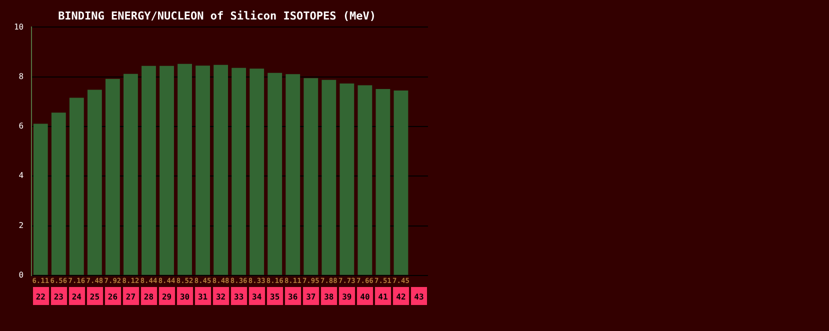  What do you see at coordinates (383, 297) in the screenshot?
I see `x-tick-label: 41` at bounding box center [383, 297].